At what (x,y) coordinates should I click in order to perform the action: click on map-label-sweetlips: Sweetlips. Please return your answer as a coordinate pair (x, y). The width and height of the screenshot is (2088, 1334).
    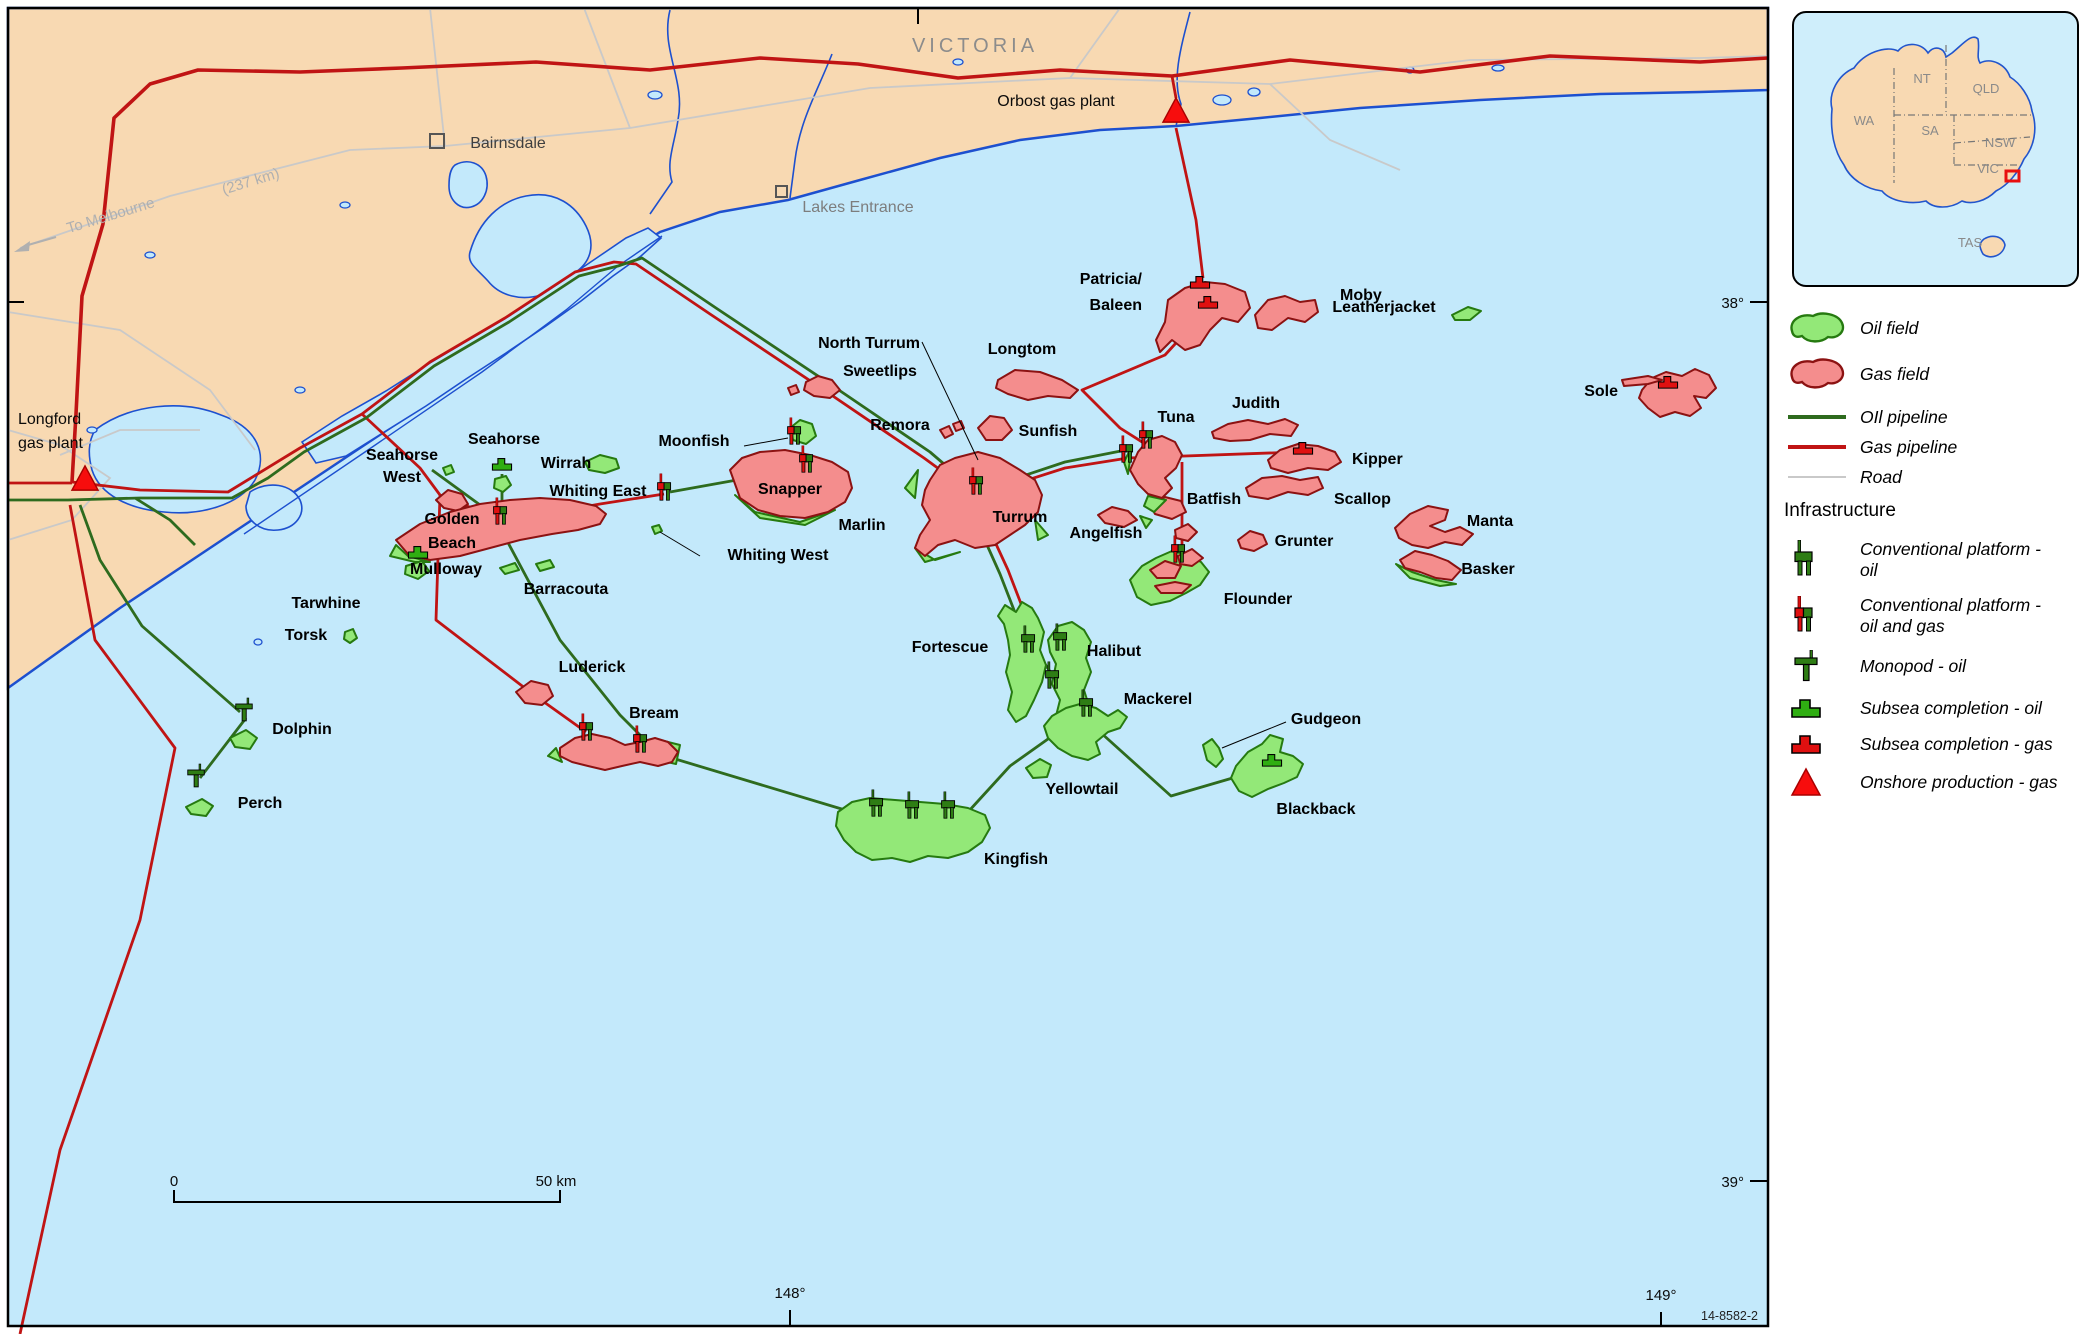
    Looking at the image, I should click on (880, 371).